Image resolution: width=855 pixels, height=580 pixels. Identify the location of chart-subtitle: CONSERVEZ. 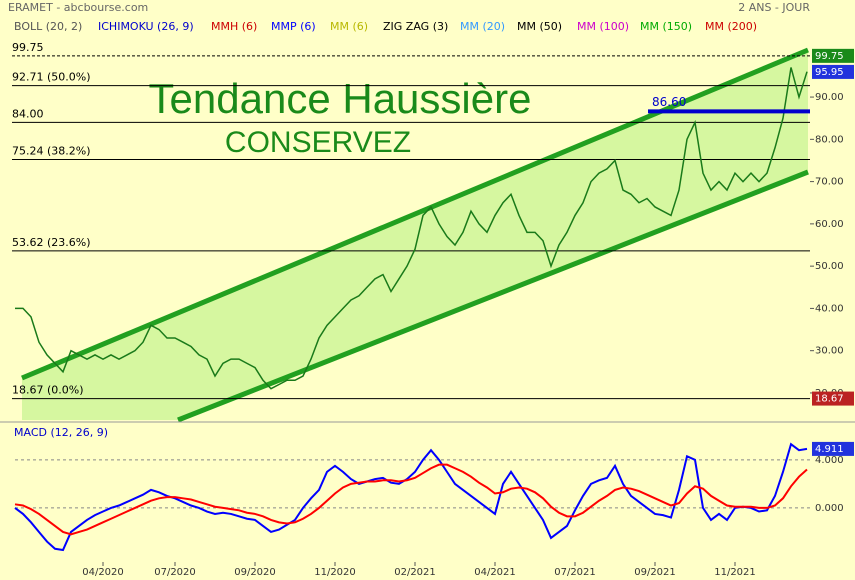
(318, 142).